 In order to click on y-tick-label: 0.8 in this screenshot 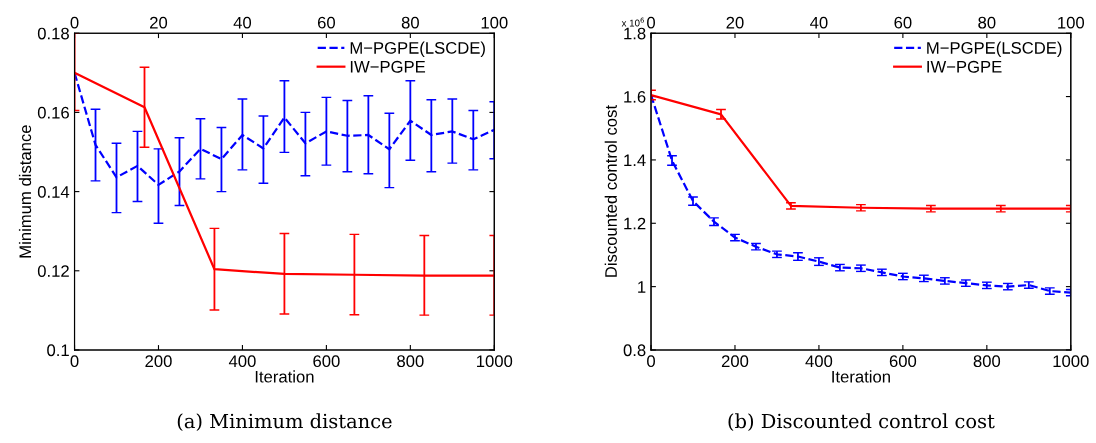, I will do `click(634, 350)`.